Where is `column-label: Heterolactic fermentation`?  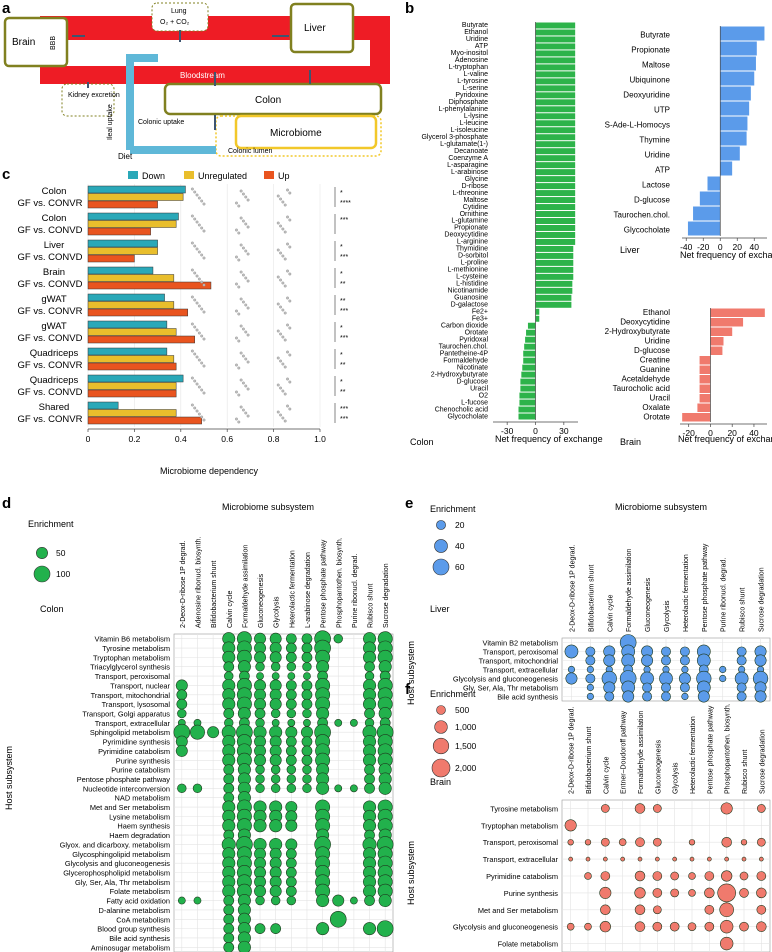 column-label: Heterolactic fermentation is located at coordinates (686, 593).